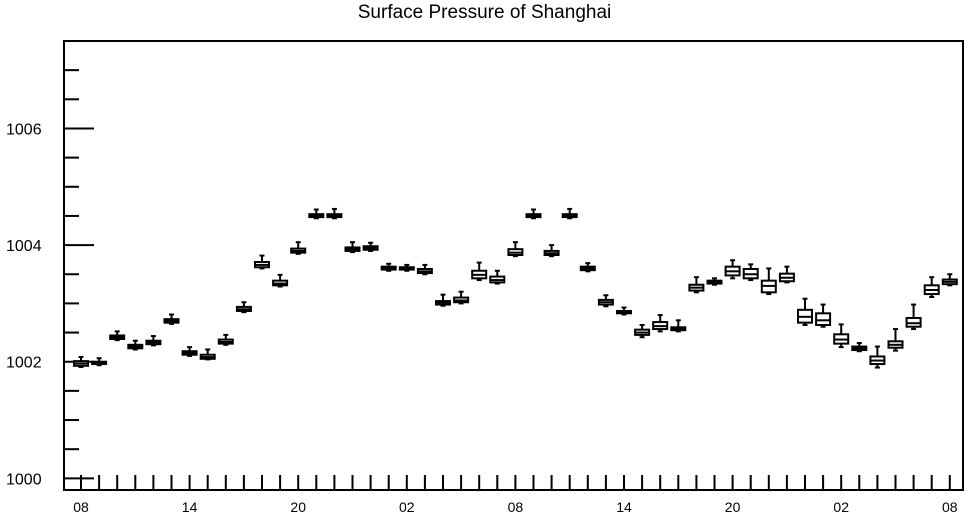 This screenshot has width=969, height=520. I want to click on y-tick-label: 1000, so click(24, 479).